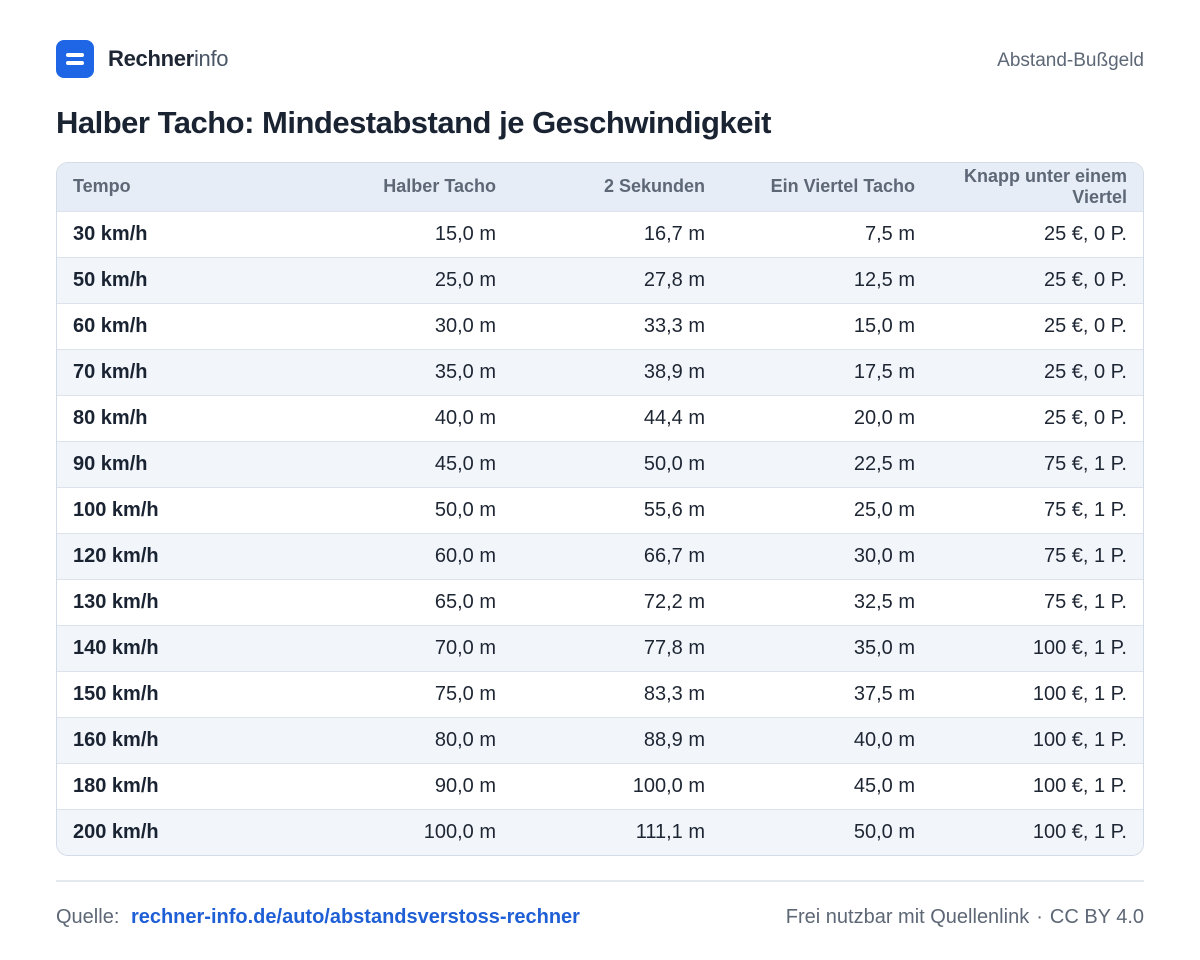 This screenshot has width=1200, height=960. What do you see at coordinates (674, 555) in the screenshot?
I see `value-cell: 66,7 m` at bounding box center [674, 555].